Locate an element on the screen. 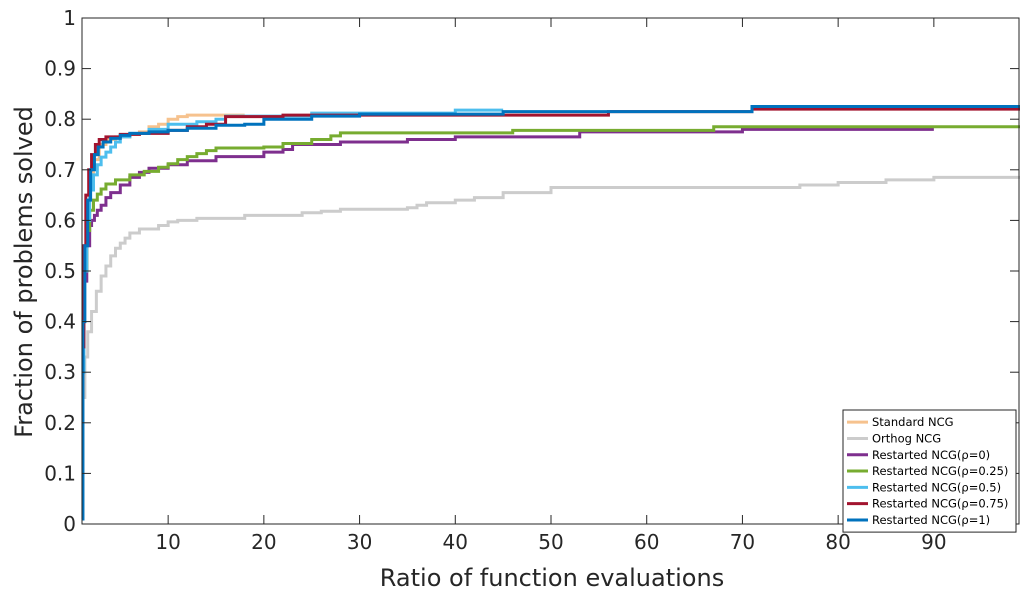  legend-entry: Restarted NCG(ρ=0.5) is located at coordinates (936, 487).